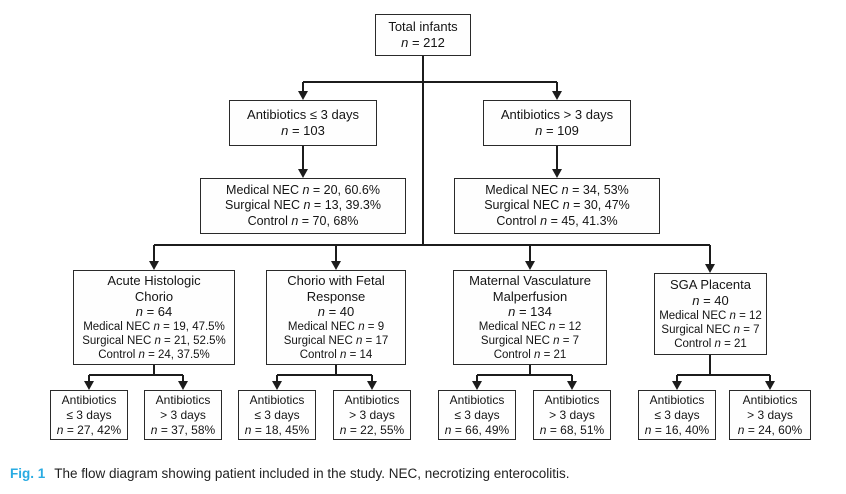  Describe the element at coordinates (154, 327) in the screenshot. I see `node-line: Medical NEC n = 19, 47.5%` at that location.